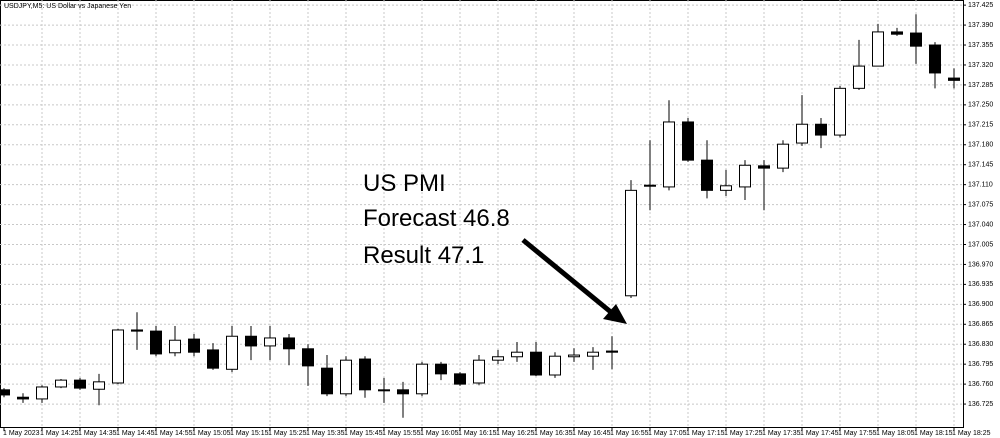 Image resolution: width=1000 pixels, height=438 pixels. I want to click on y-tick-label: 136.970, so click(980, 264).